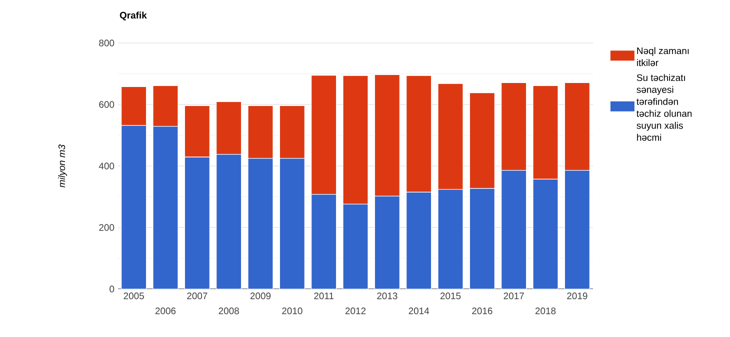 This screenshot has height=337, width=730. I want to click on x-tick-label: 2011, so click(324, 296).